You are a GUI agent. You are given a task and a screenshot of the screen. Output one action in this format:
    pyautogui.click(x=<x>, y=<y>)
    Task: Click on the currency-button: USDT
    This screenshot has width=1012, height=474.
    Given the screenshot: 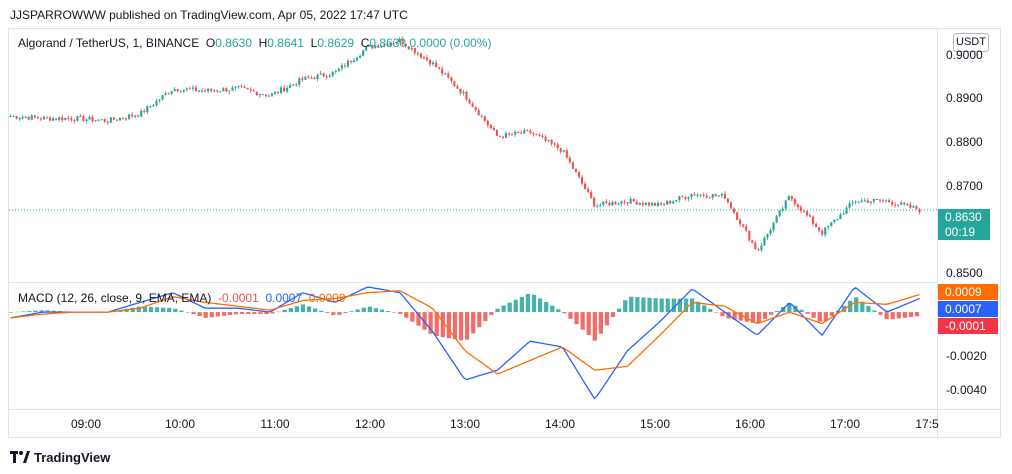 What is the action you would take?
    pyautogui.click(x=971, y=42)
    